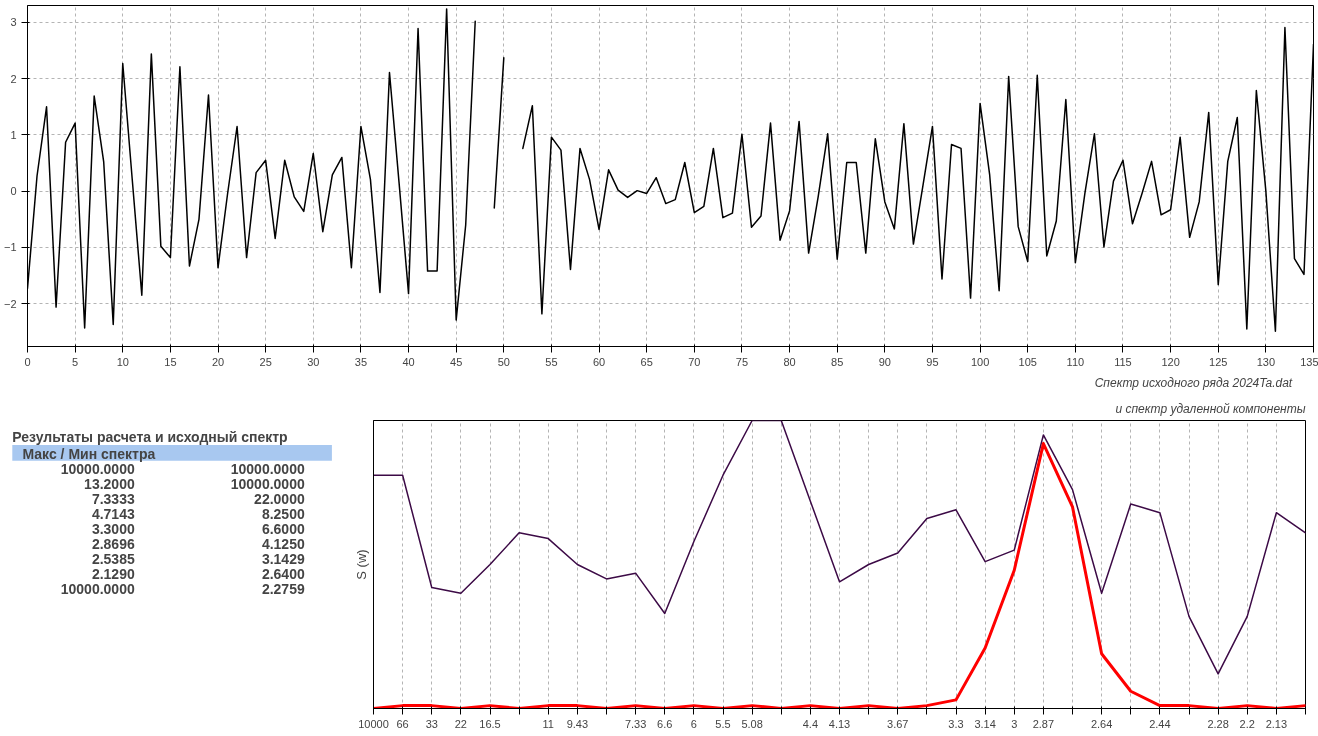  What do you see at coordinates (10, 247) in the screenshot?
I see `y-tick-label: −1` at bounding box center [10, 247].